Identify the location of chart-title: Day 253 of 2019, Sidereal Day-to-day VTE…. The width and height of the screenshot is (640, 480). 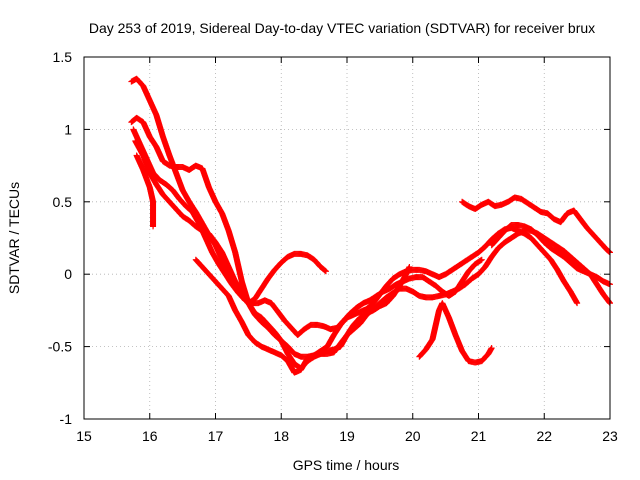
(342, 28).